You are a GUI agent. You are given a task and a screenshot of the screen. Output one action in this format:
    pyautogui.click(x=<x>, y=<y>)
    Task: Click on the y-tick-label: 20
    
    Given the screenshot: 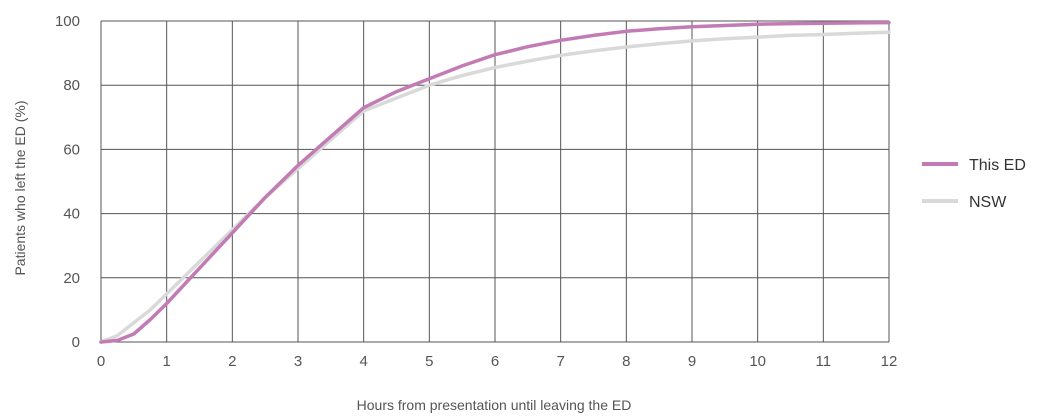 What is the action you would take?
    pyautogui.click(x=71, y=278)
    